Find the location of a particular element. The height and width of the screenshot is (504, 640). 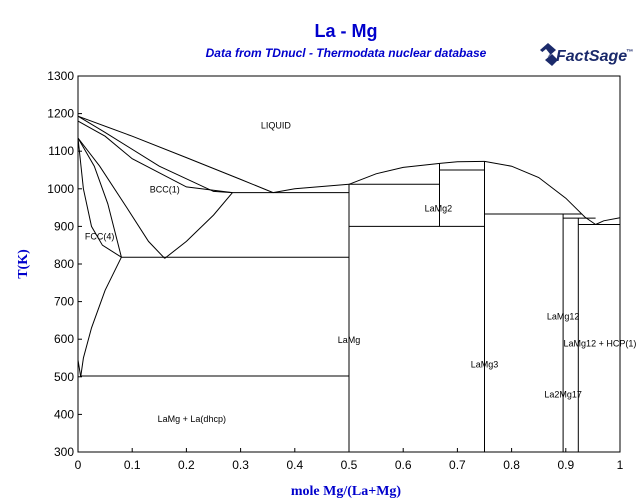

y-tick-label: 1000 is located at coordinates (60, 189).